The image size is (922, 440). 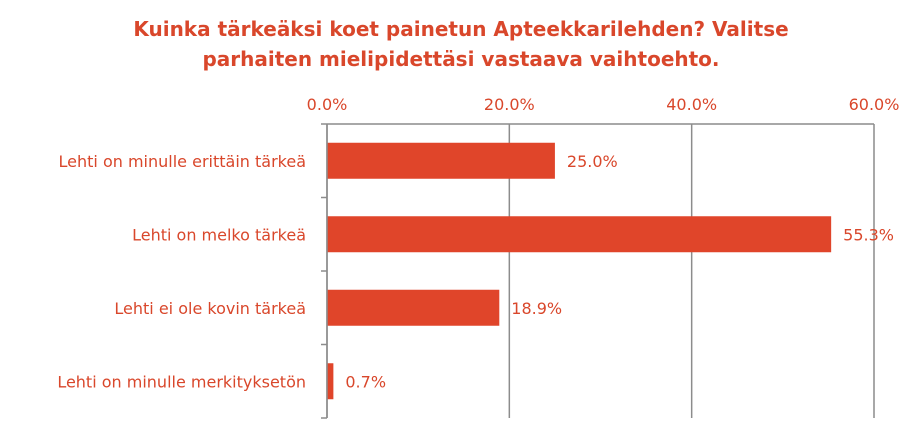 What do you see at coordinates (509, 104) in the screenshot?
I see `x-tick-label: 20.0%` at bounding box center [509, 104].